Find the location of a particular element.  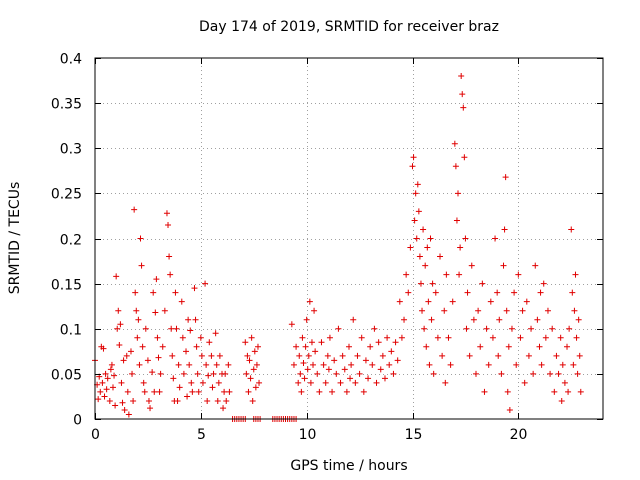

x-tick-label: 0 is located at coordinates (95, 435).